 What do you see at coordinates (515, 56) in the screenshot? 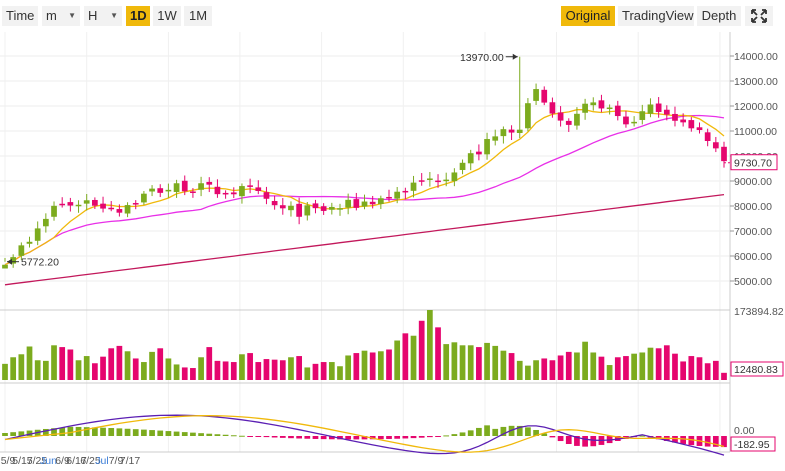
I see `arrow-right-icon` at bounding box center [515, 56].